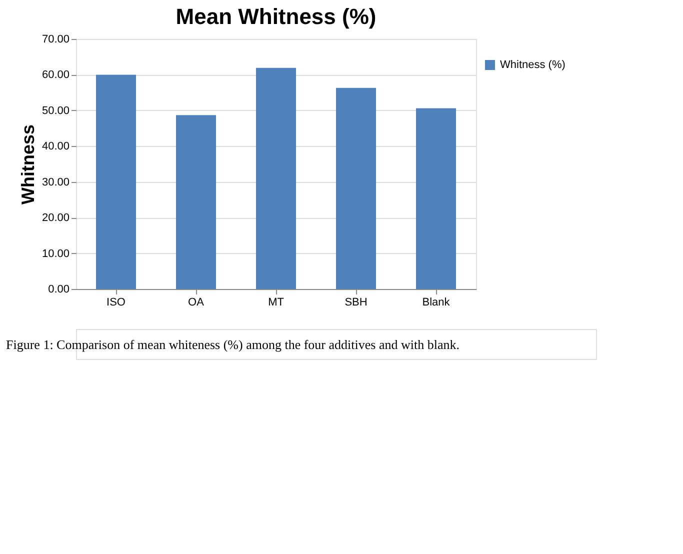 The height and width of the screenshot is (554, 683). I want to click on x-tick-label: MT, so click(276, 302).